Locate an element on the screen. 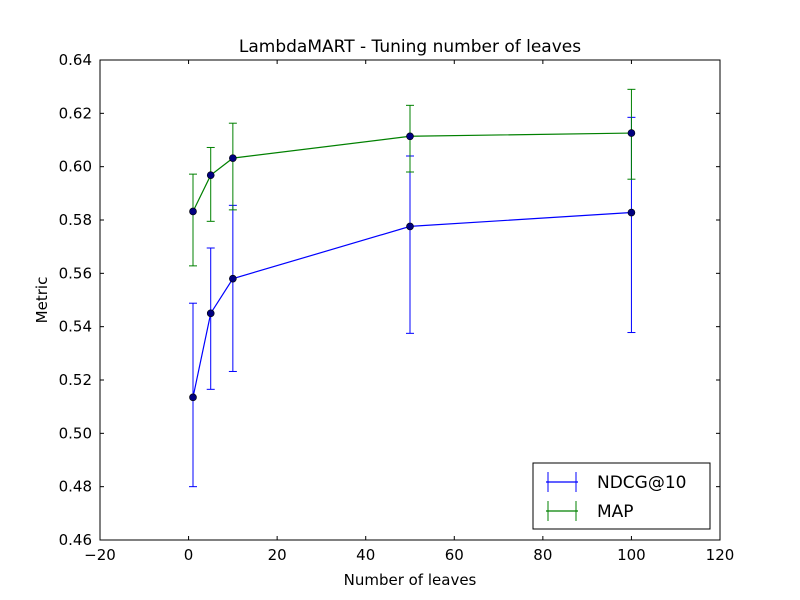 This screenshot has height=600, width=800. legend-entry: MAP is located at coordinates (590, 511).